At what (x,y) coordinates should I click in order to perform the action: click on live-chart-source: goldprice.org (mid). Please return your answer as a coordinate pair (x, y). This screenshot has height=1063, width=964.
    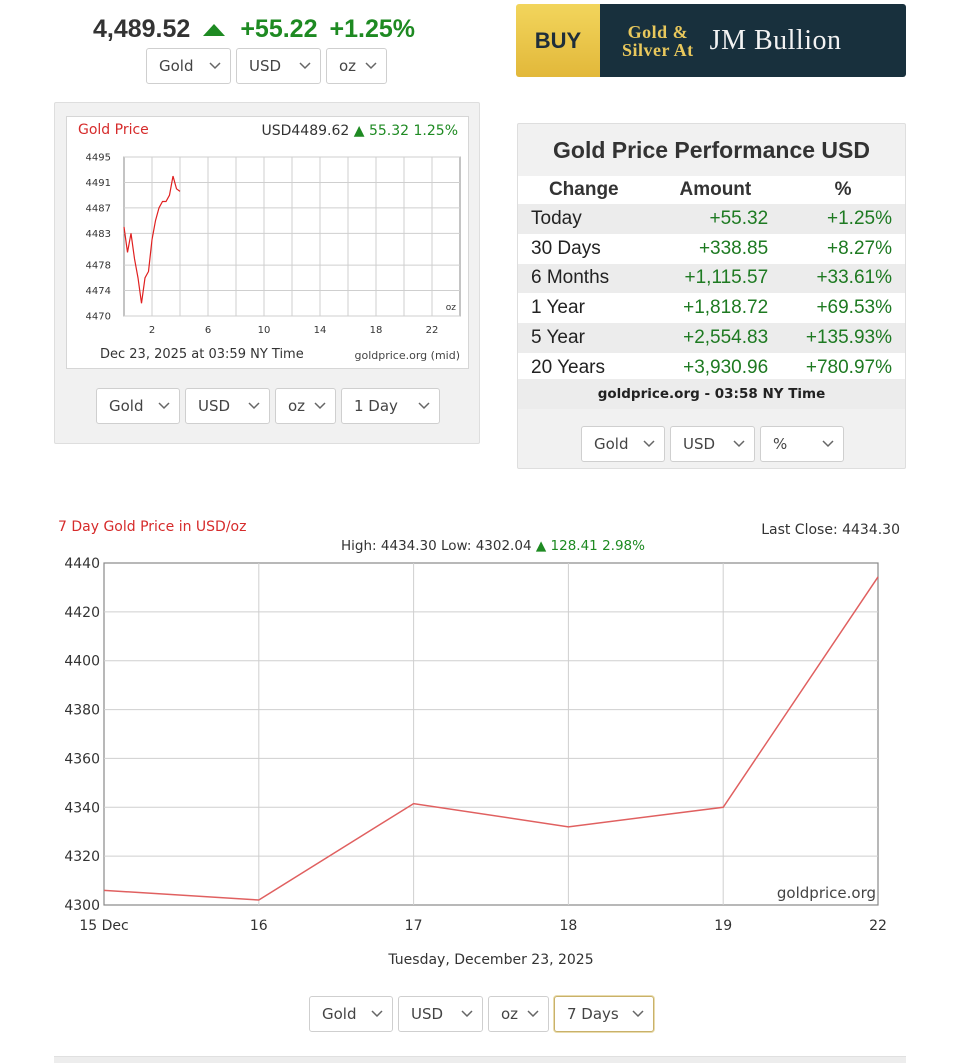
    Looking at the image, I should click on (407, 355).